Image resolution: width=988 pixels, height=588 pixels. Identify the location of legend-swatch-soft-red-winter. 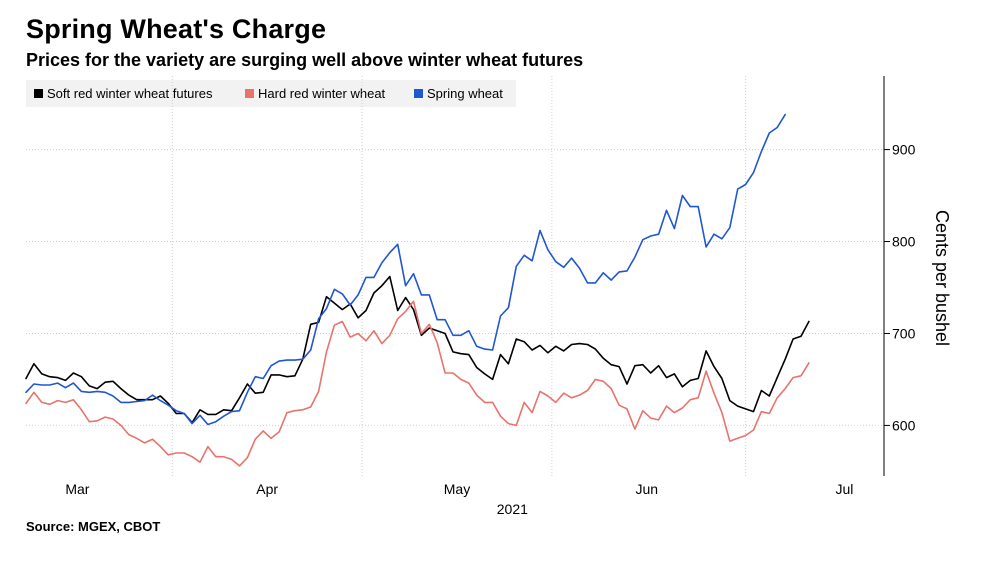
(38, 93).